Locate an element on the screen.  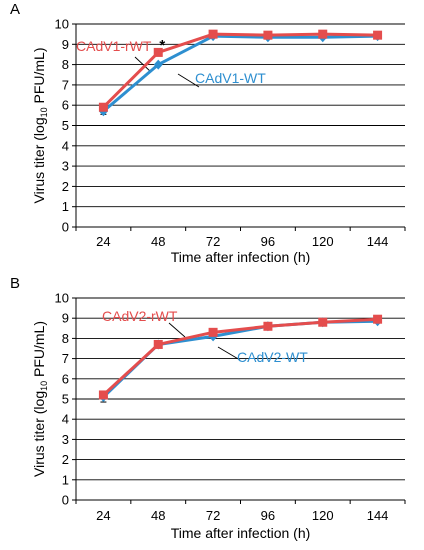
series-label-cadv1-wt: CAdV1-WT is located at coordinates (230, 78).